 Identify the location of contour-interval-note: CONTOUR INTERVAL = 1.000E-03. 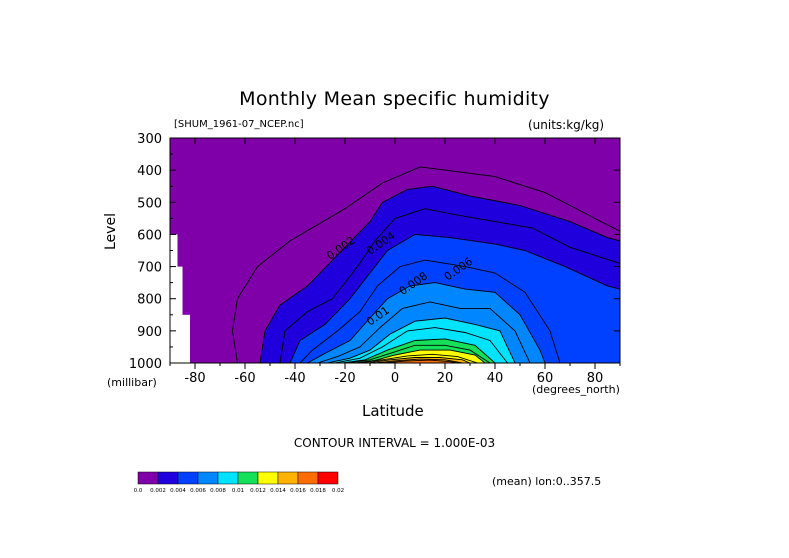
(394, 443).